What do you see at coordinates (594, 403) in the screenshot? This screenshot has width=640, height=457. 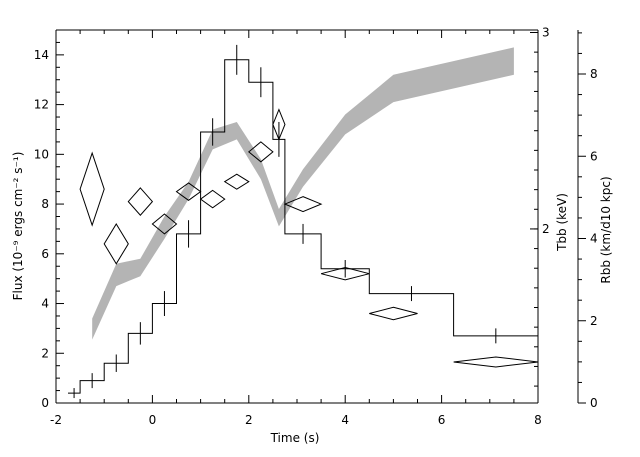 I see `right-outer-y-tick-label: 0` at bounding box center [594, 403].